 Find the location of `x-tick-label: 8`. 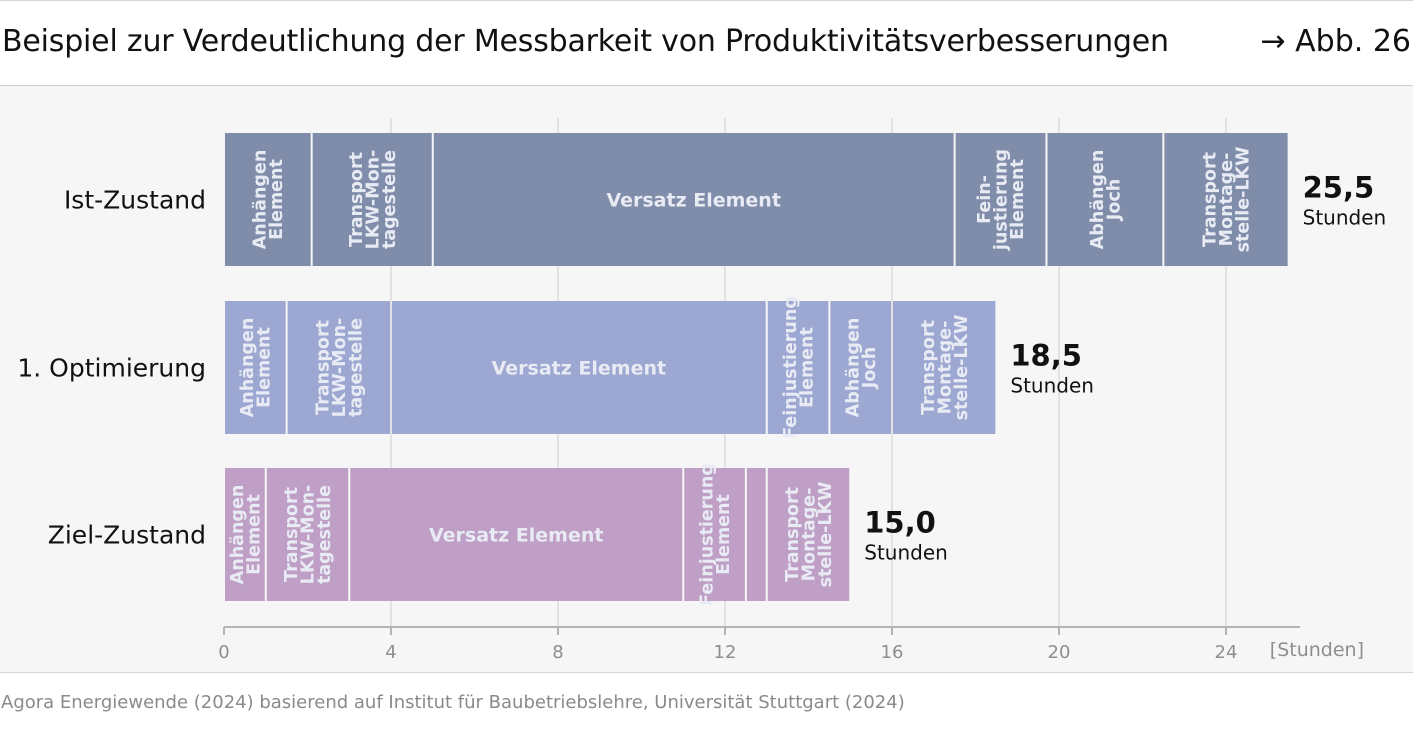

x-tick-label: 8 is located at coordinates (557, 652).